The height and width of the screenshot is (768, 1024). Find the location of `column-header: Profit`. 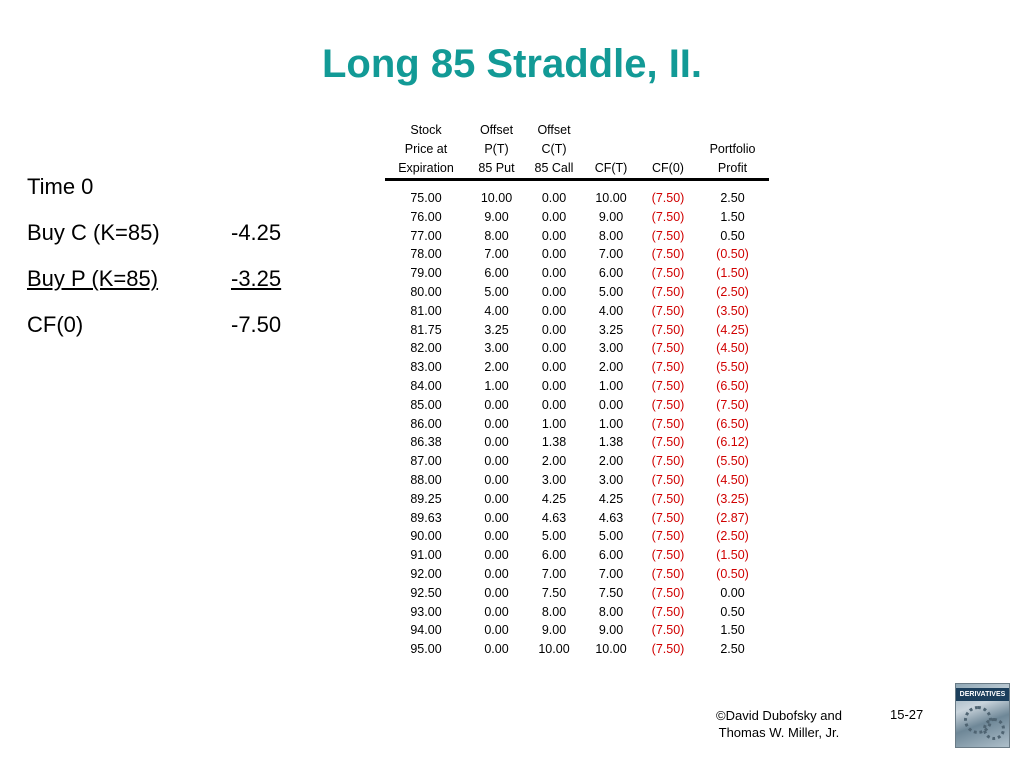

column-header: Profit is located at coordinates (732, 170).